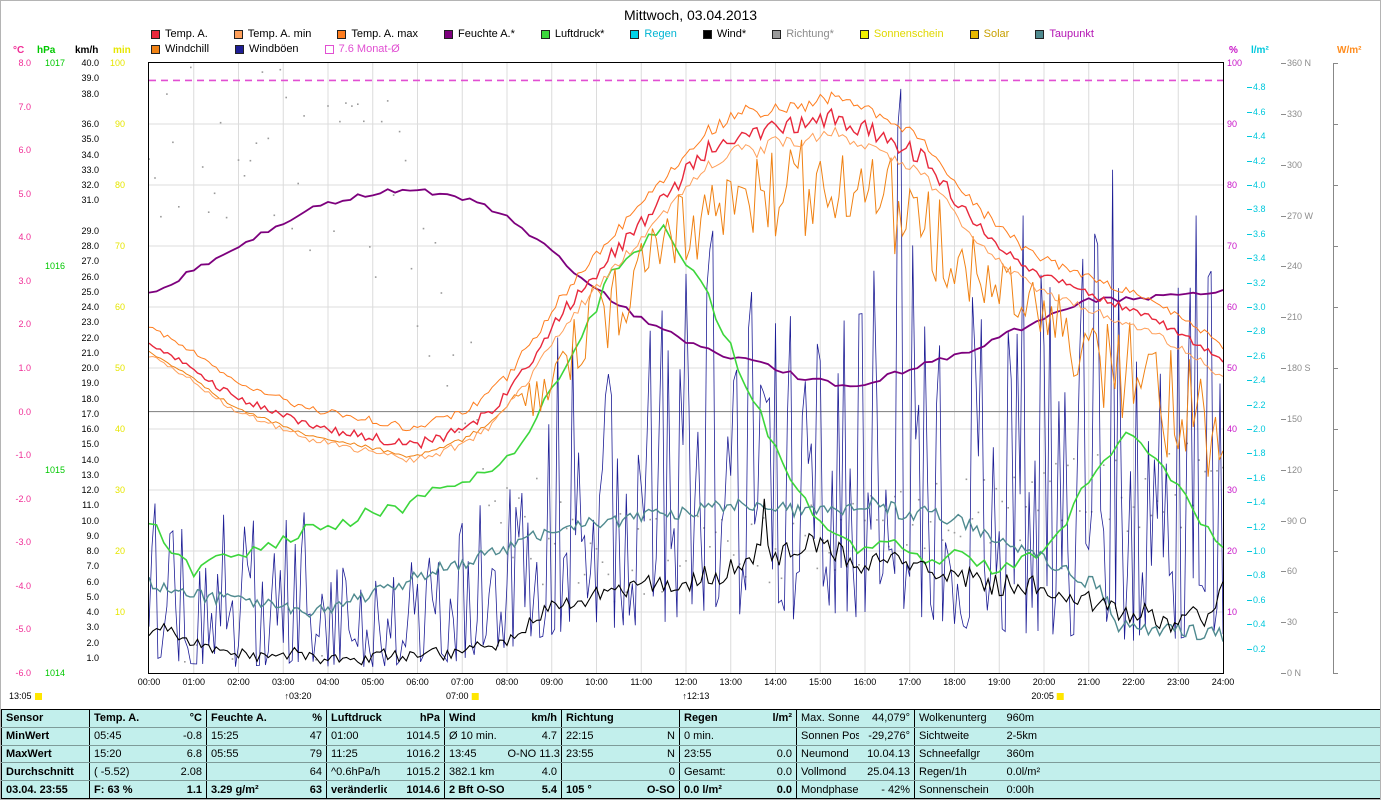 This screenshot has width=1381, height=800. What do you see at coordinates (1223, 682) in the screenshot?
I see `x-axis-tick-label: 24:00` at bounding box center [1223, 682].